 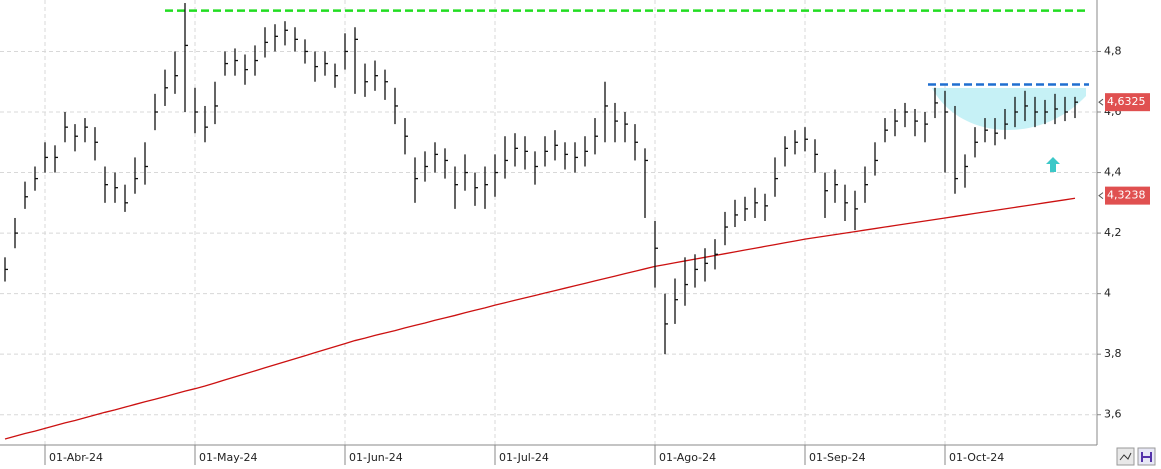 I want to click on x-tick-label: 01-Abr-24, so click(x=76, y=457).